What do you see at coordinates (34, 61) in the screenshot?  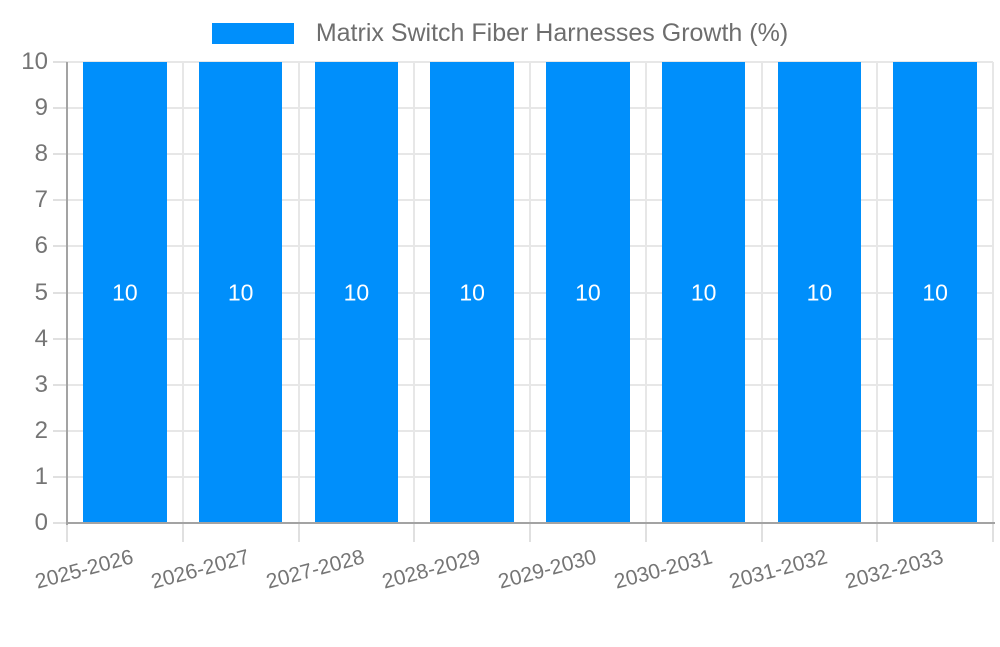 I see `y-axis-label: 10` at bounding box center [34, 61].